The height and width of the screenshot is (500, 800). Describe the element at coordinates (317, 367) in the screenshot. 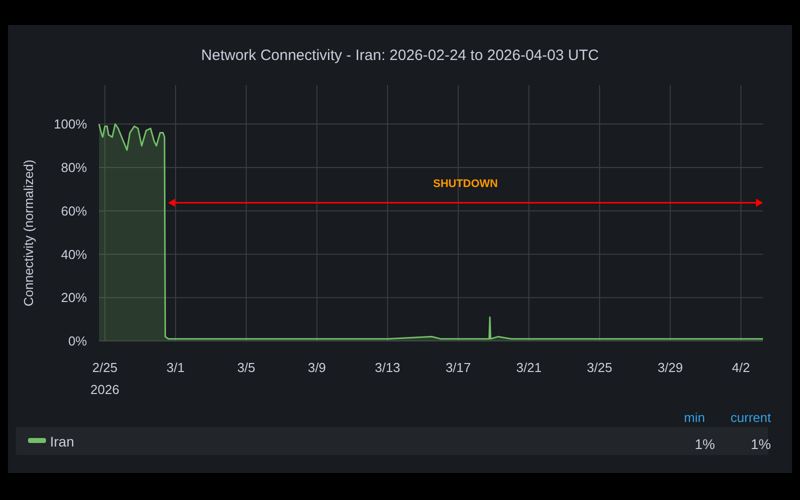

I see `x-tick-label: 3/9` at that location.